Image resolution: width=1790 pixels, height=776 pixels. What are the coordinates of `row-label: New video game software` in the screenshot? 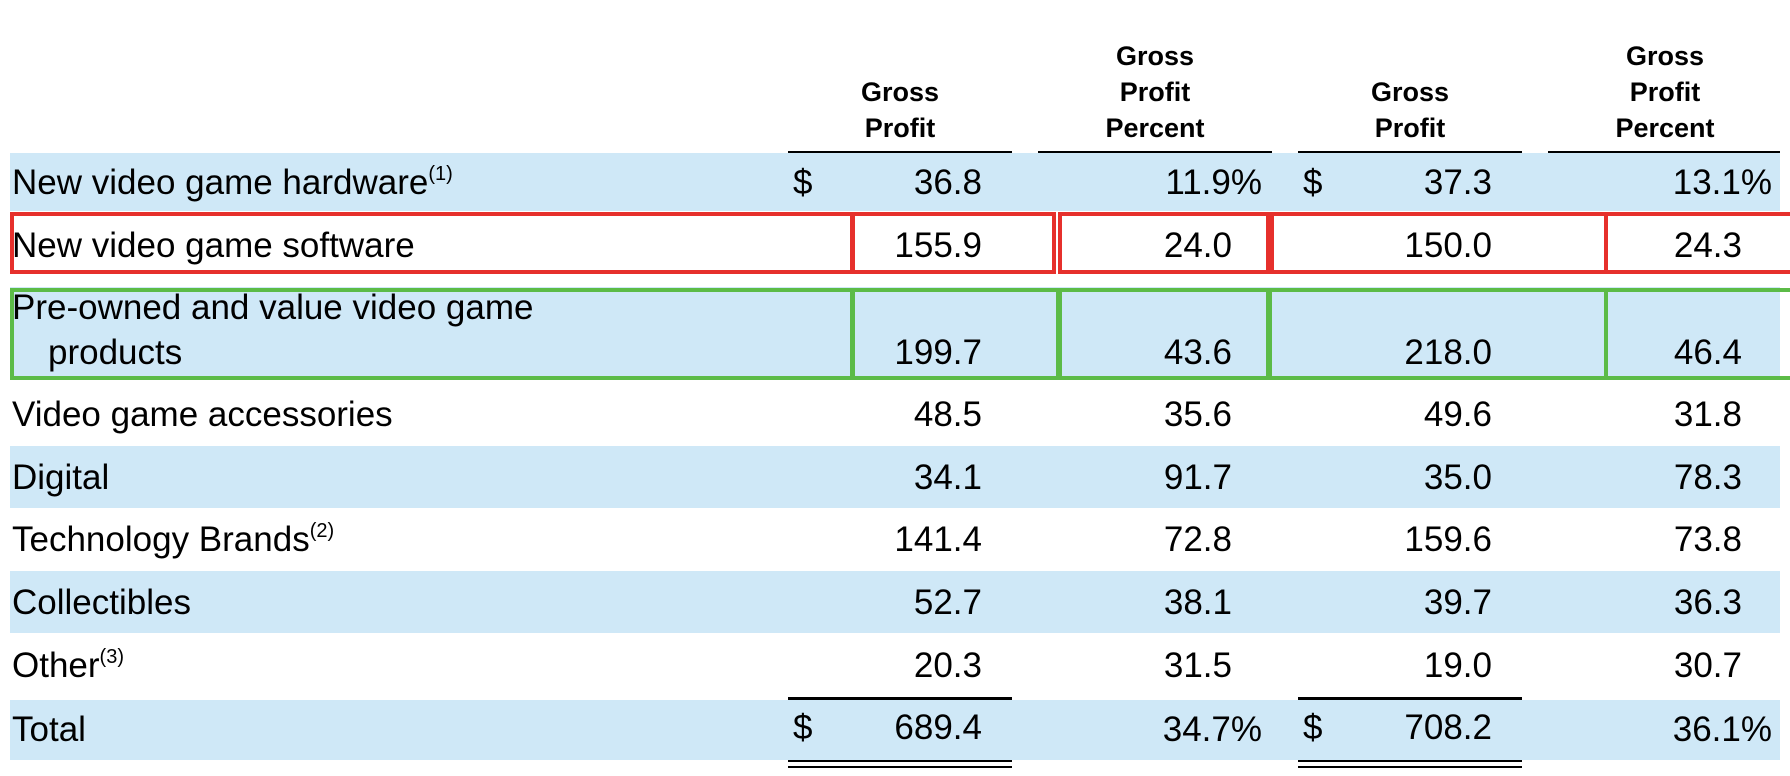 It's located at (213, 245).